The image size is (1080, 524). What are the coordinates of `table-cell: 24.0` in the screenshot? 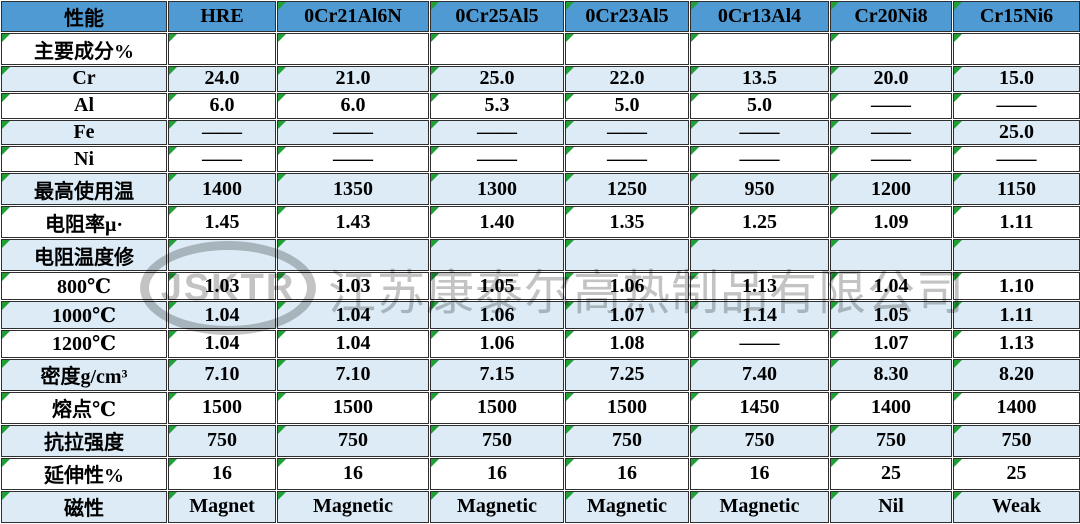 It's located at (222, 79).